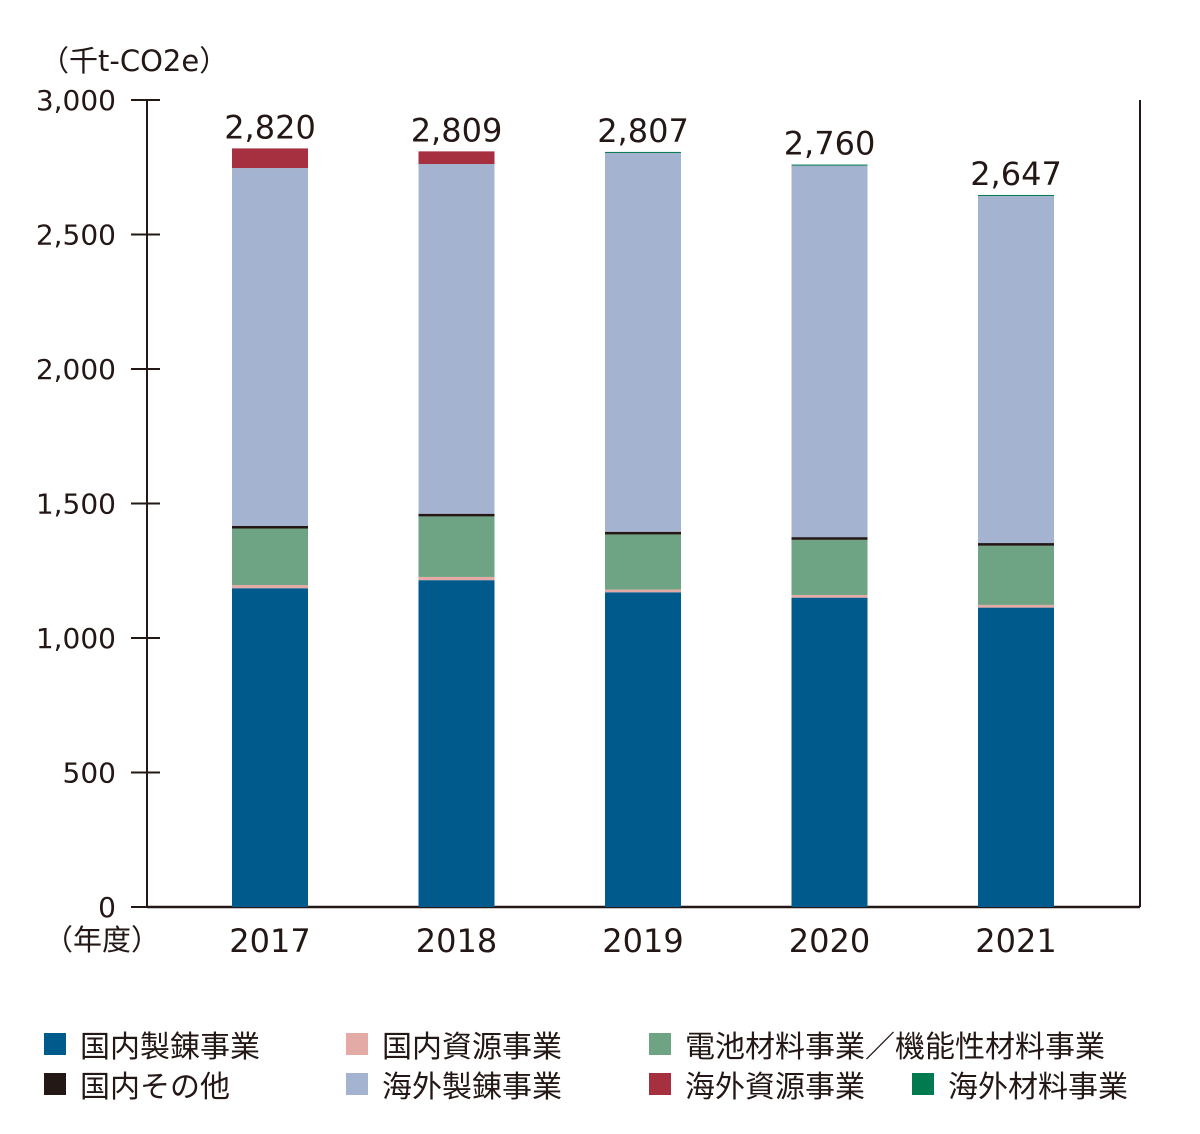 This screenshot has width=1200, height=1134. I want to click on y-ticks: 0 500 1,000 1,500 2,000 2,500 3,000, so click(98, 504).